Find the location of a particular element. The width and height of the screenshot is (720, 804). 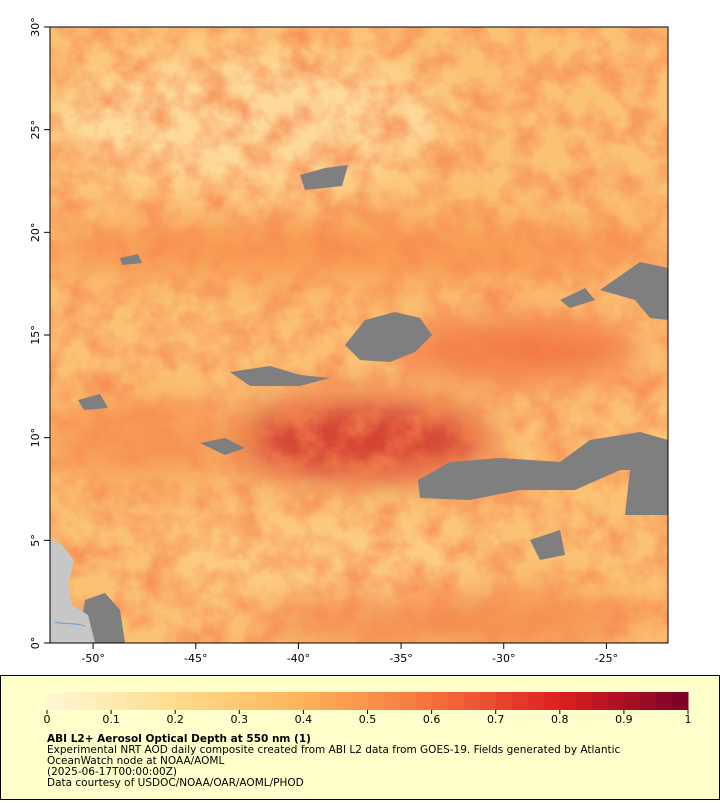

colorbar: 0 0.1 0.2 0.3 0.4 0.5 0.6 0.7 0.8 0.9 1 is located at coordinates (368, 709).